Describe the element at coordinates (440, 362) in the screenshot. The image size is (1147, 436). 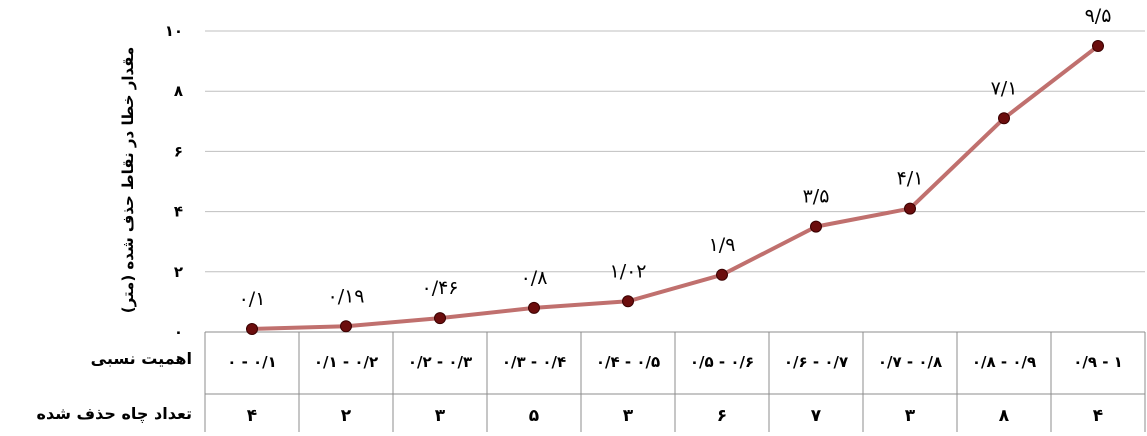
I see `category-label: ۰/۲ - ۰/۳` at that location.